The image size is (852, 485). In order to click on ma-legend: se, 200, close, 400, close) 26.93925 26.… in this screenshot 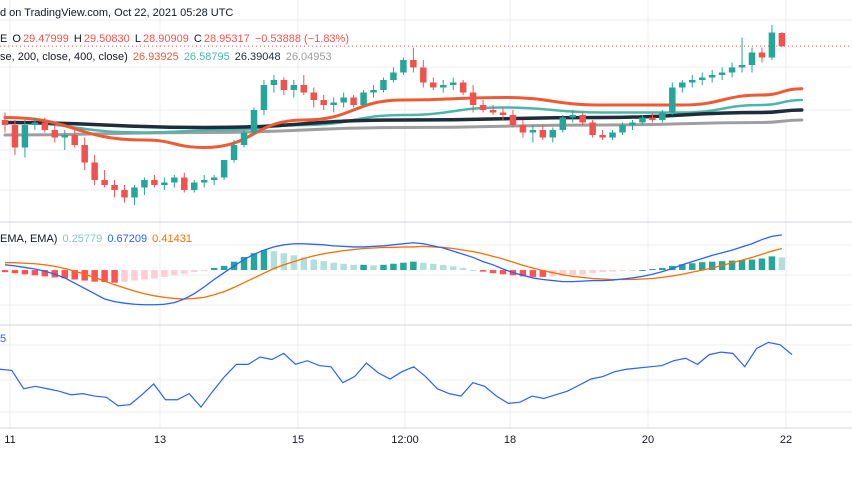, I will do `click(167, 57)`.